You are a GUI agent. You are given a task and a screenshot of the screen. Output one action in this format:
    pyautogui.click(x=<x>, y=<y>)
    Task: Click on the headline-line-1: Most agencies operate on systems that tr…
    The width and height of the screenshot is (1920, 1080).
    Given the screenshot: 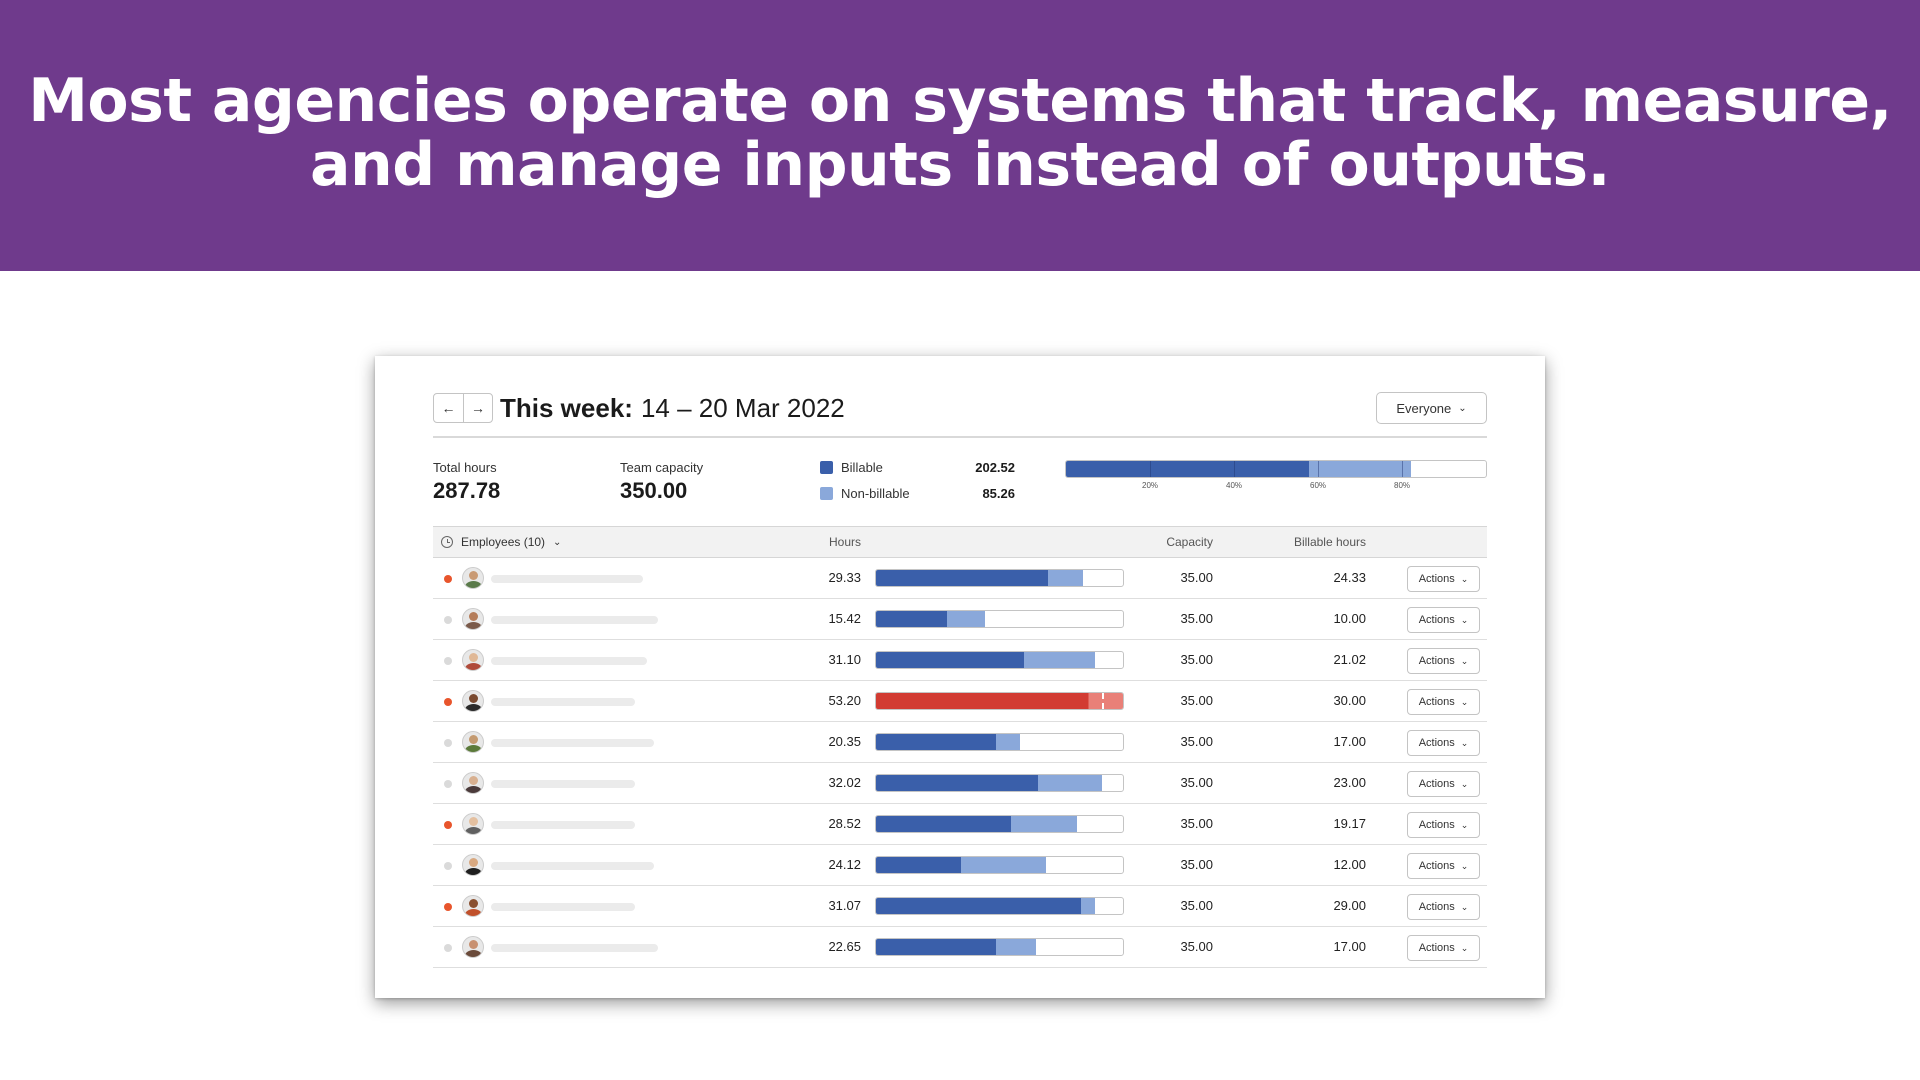 What is the action you would take?
    pyautogui.click(x=960, y=100)
    